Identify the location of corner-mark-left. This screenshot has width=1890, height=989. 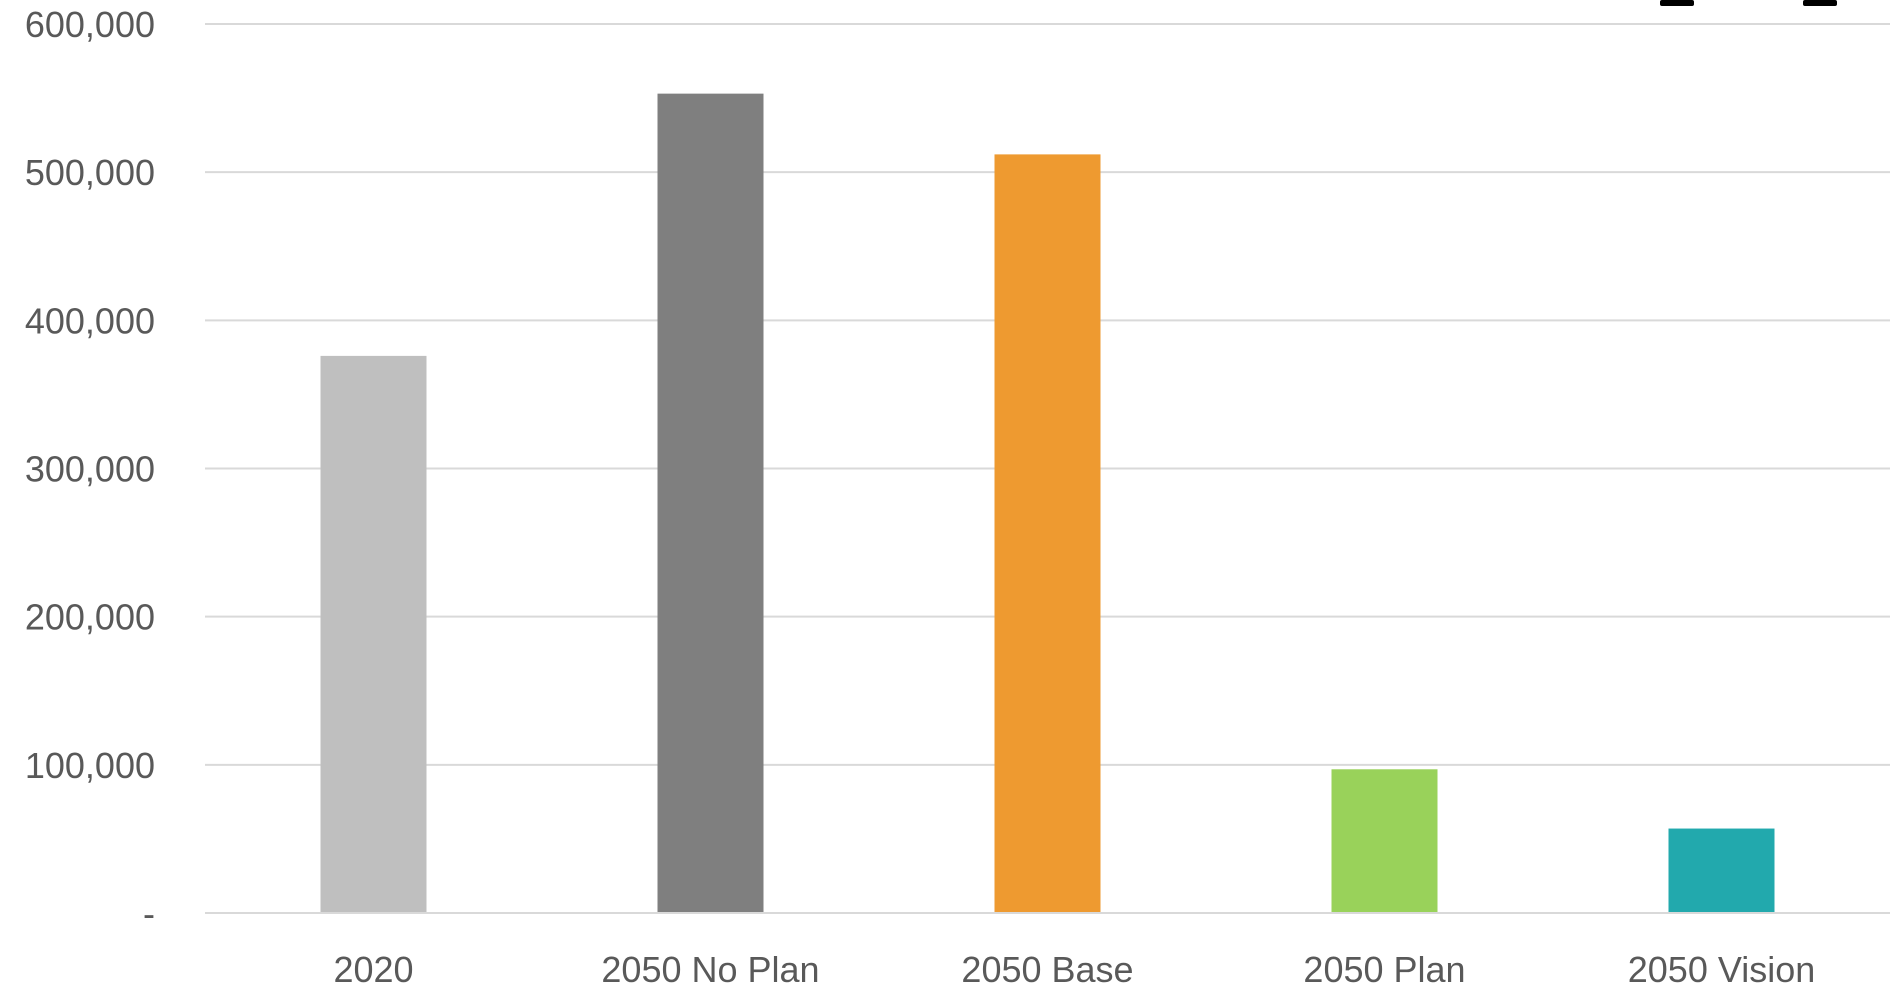
(1677, 3).